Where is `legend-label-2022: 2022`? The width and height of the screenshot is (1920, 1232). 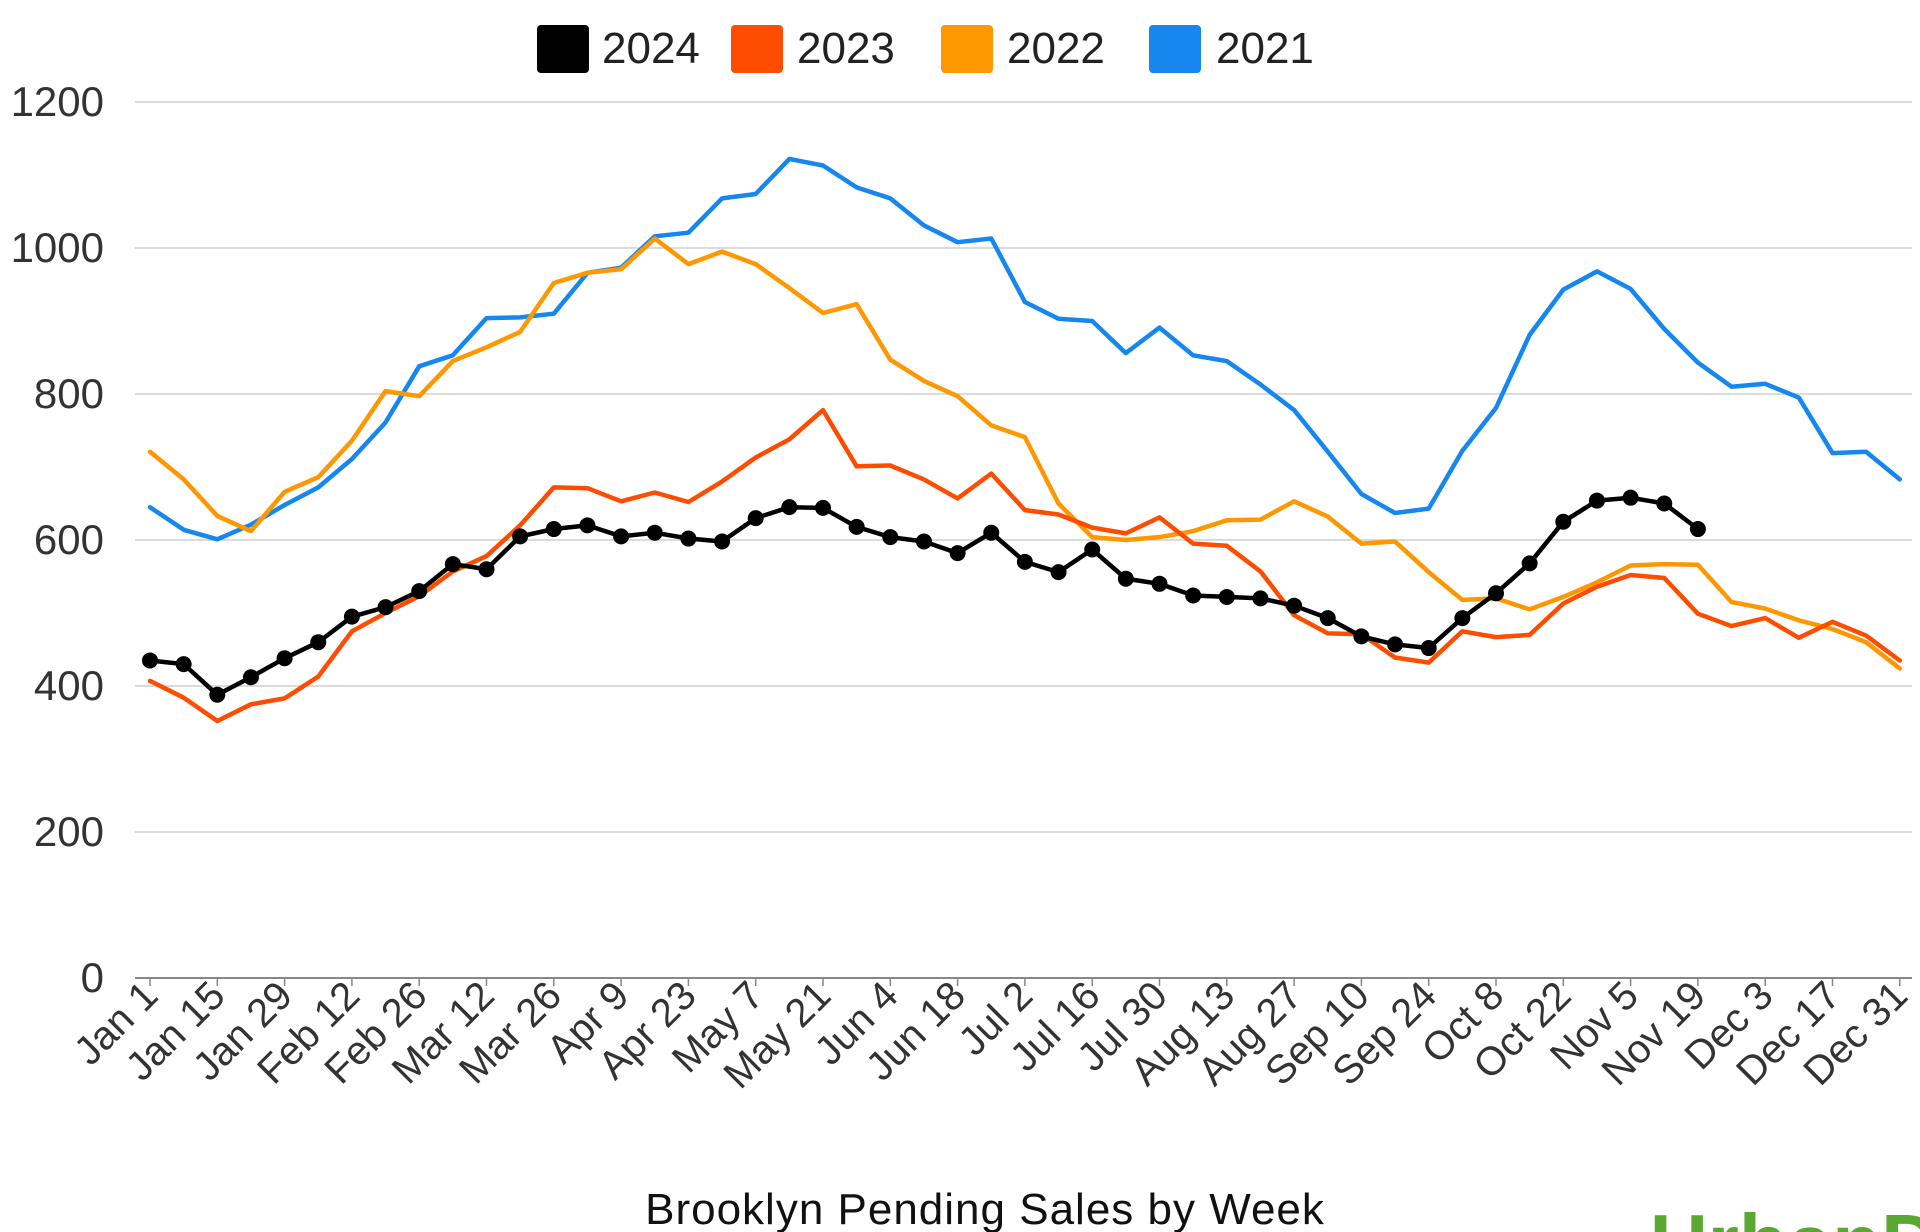 legend-label-2022: 2022 is located at coordinates (1056, 48).